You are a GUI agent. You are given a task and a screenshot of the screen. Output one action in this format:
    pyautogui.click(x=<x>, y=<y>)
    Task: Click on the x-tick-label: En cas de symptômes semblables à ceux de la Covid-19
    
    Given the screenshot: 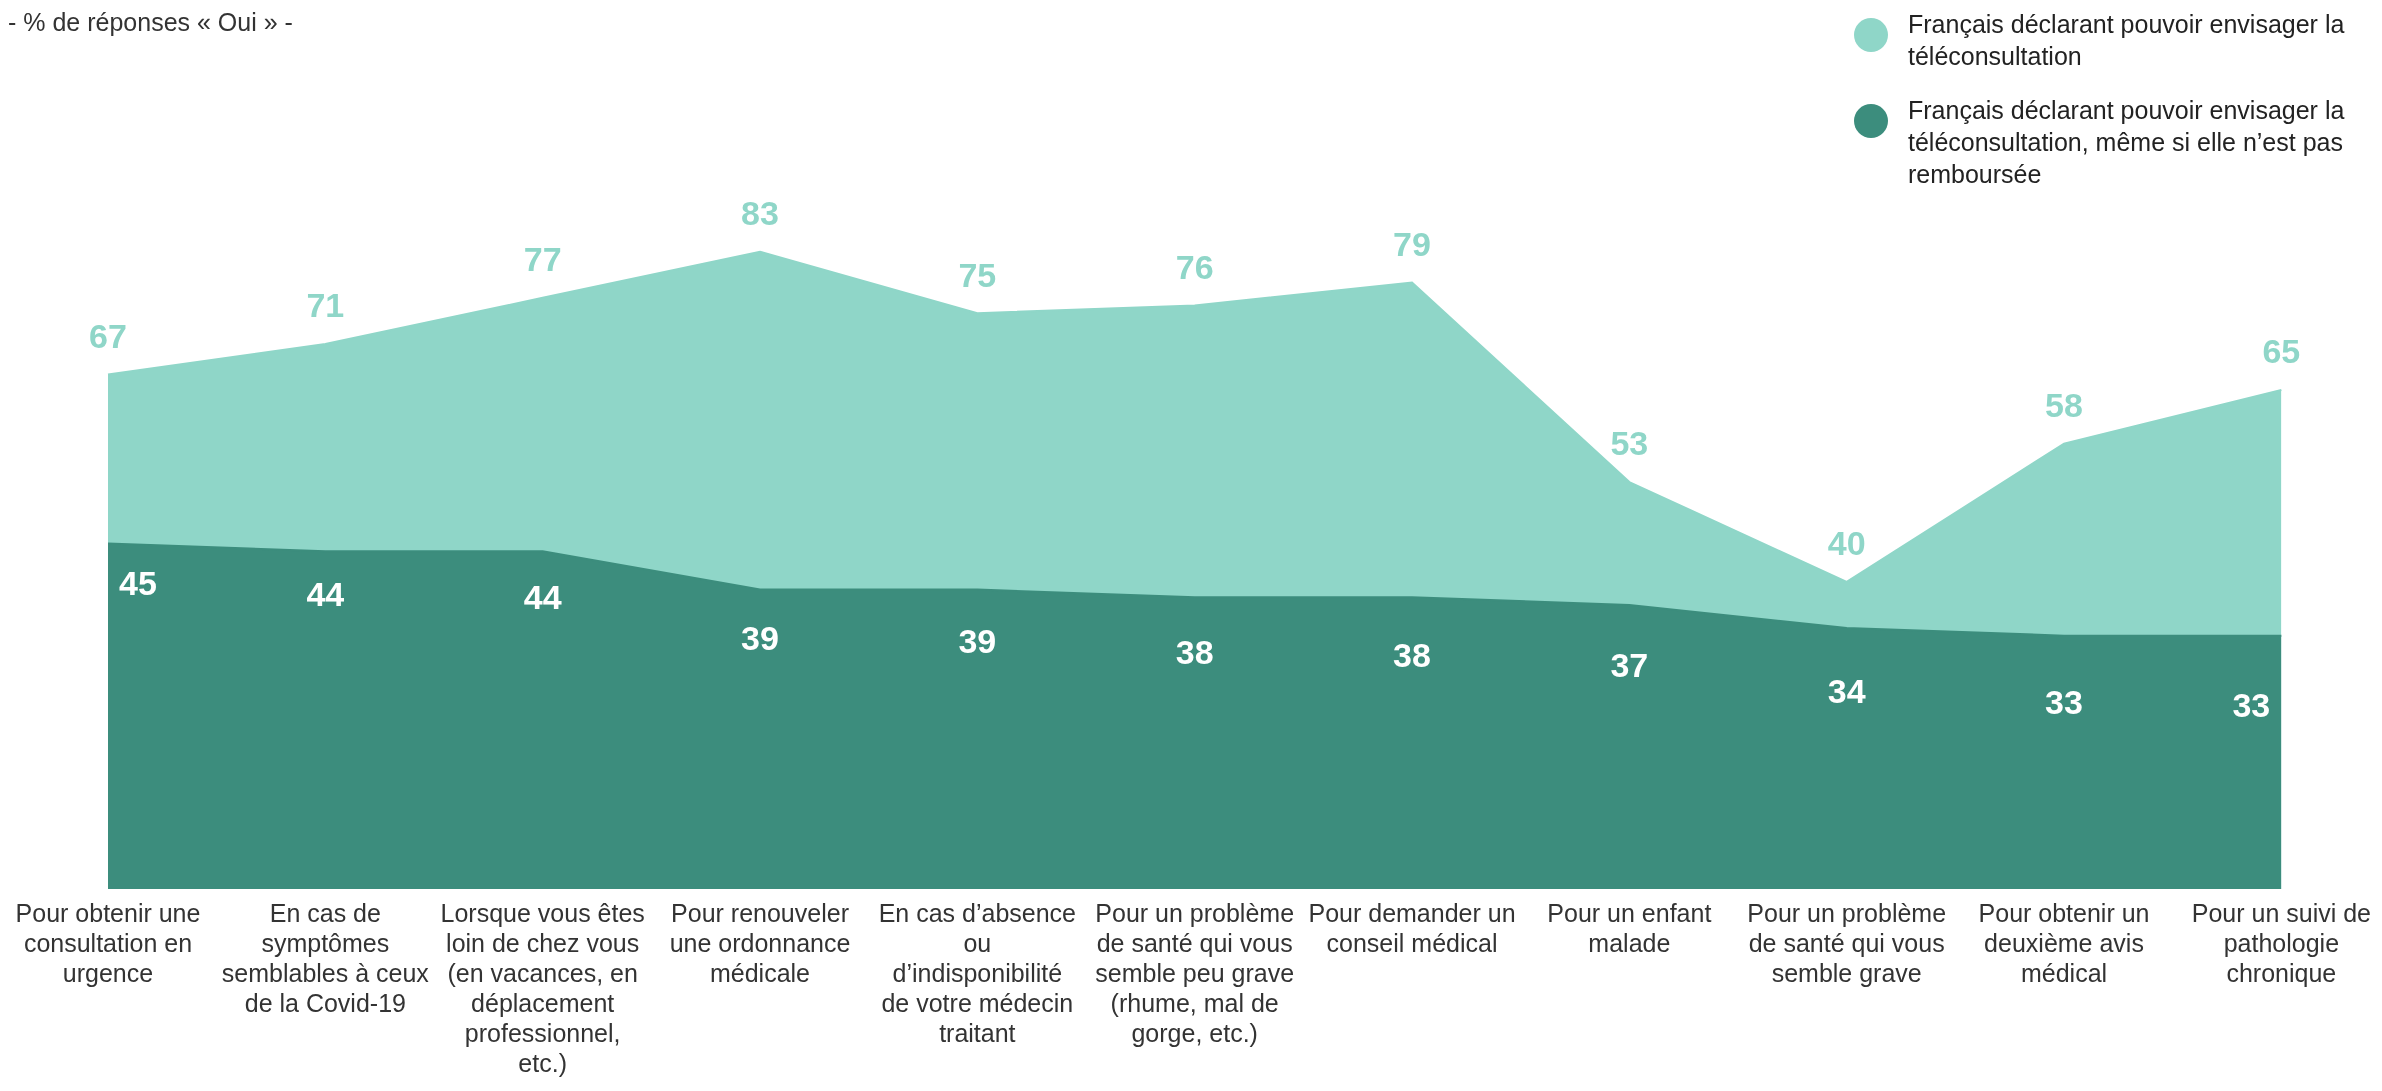 What is the action you would take?
    pyautogui.click(x=325, y=957)
    